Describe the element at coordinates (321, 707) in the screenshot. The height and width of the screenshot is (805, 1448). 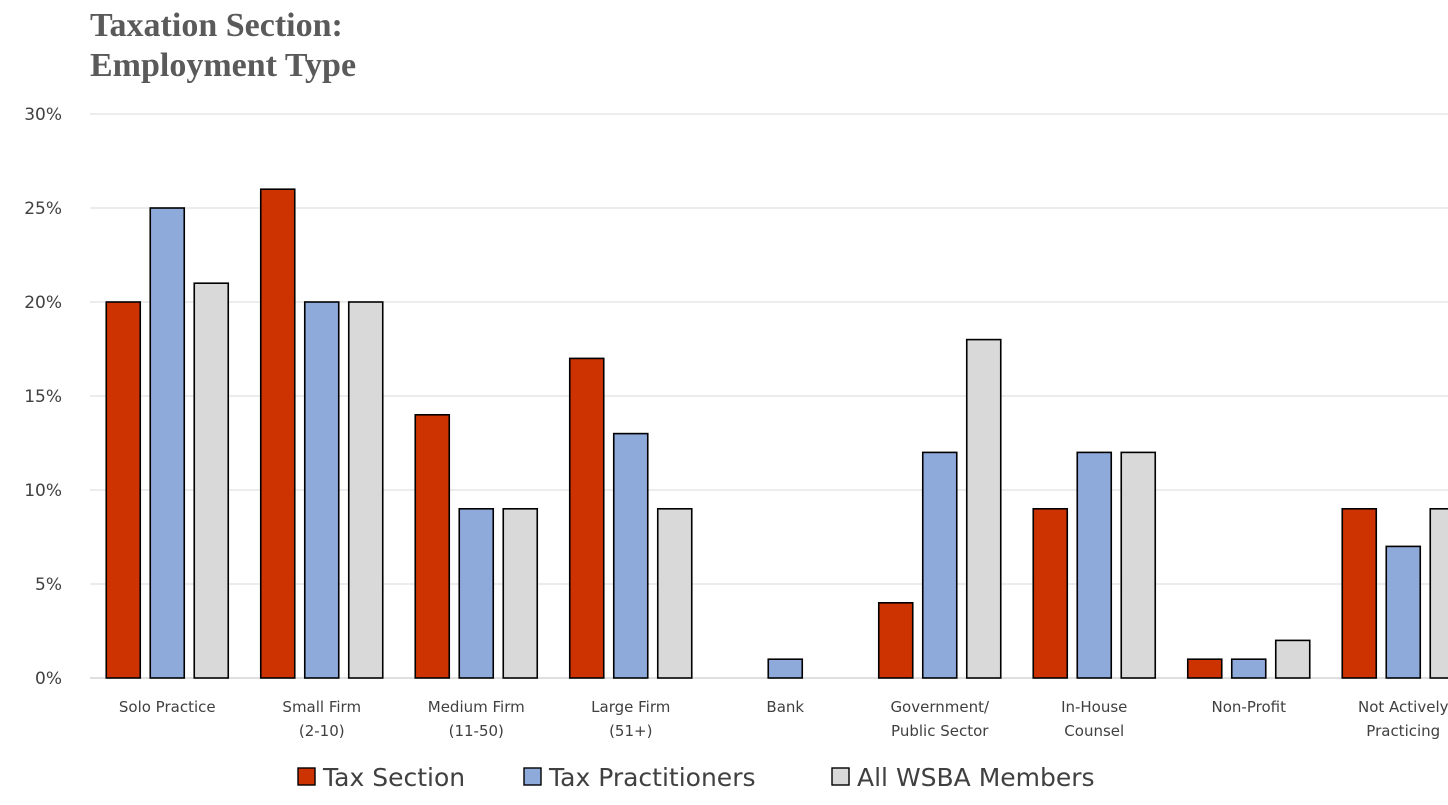
I see `x-tick-label: Small Firm` at that location.